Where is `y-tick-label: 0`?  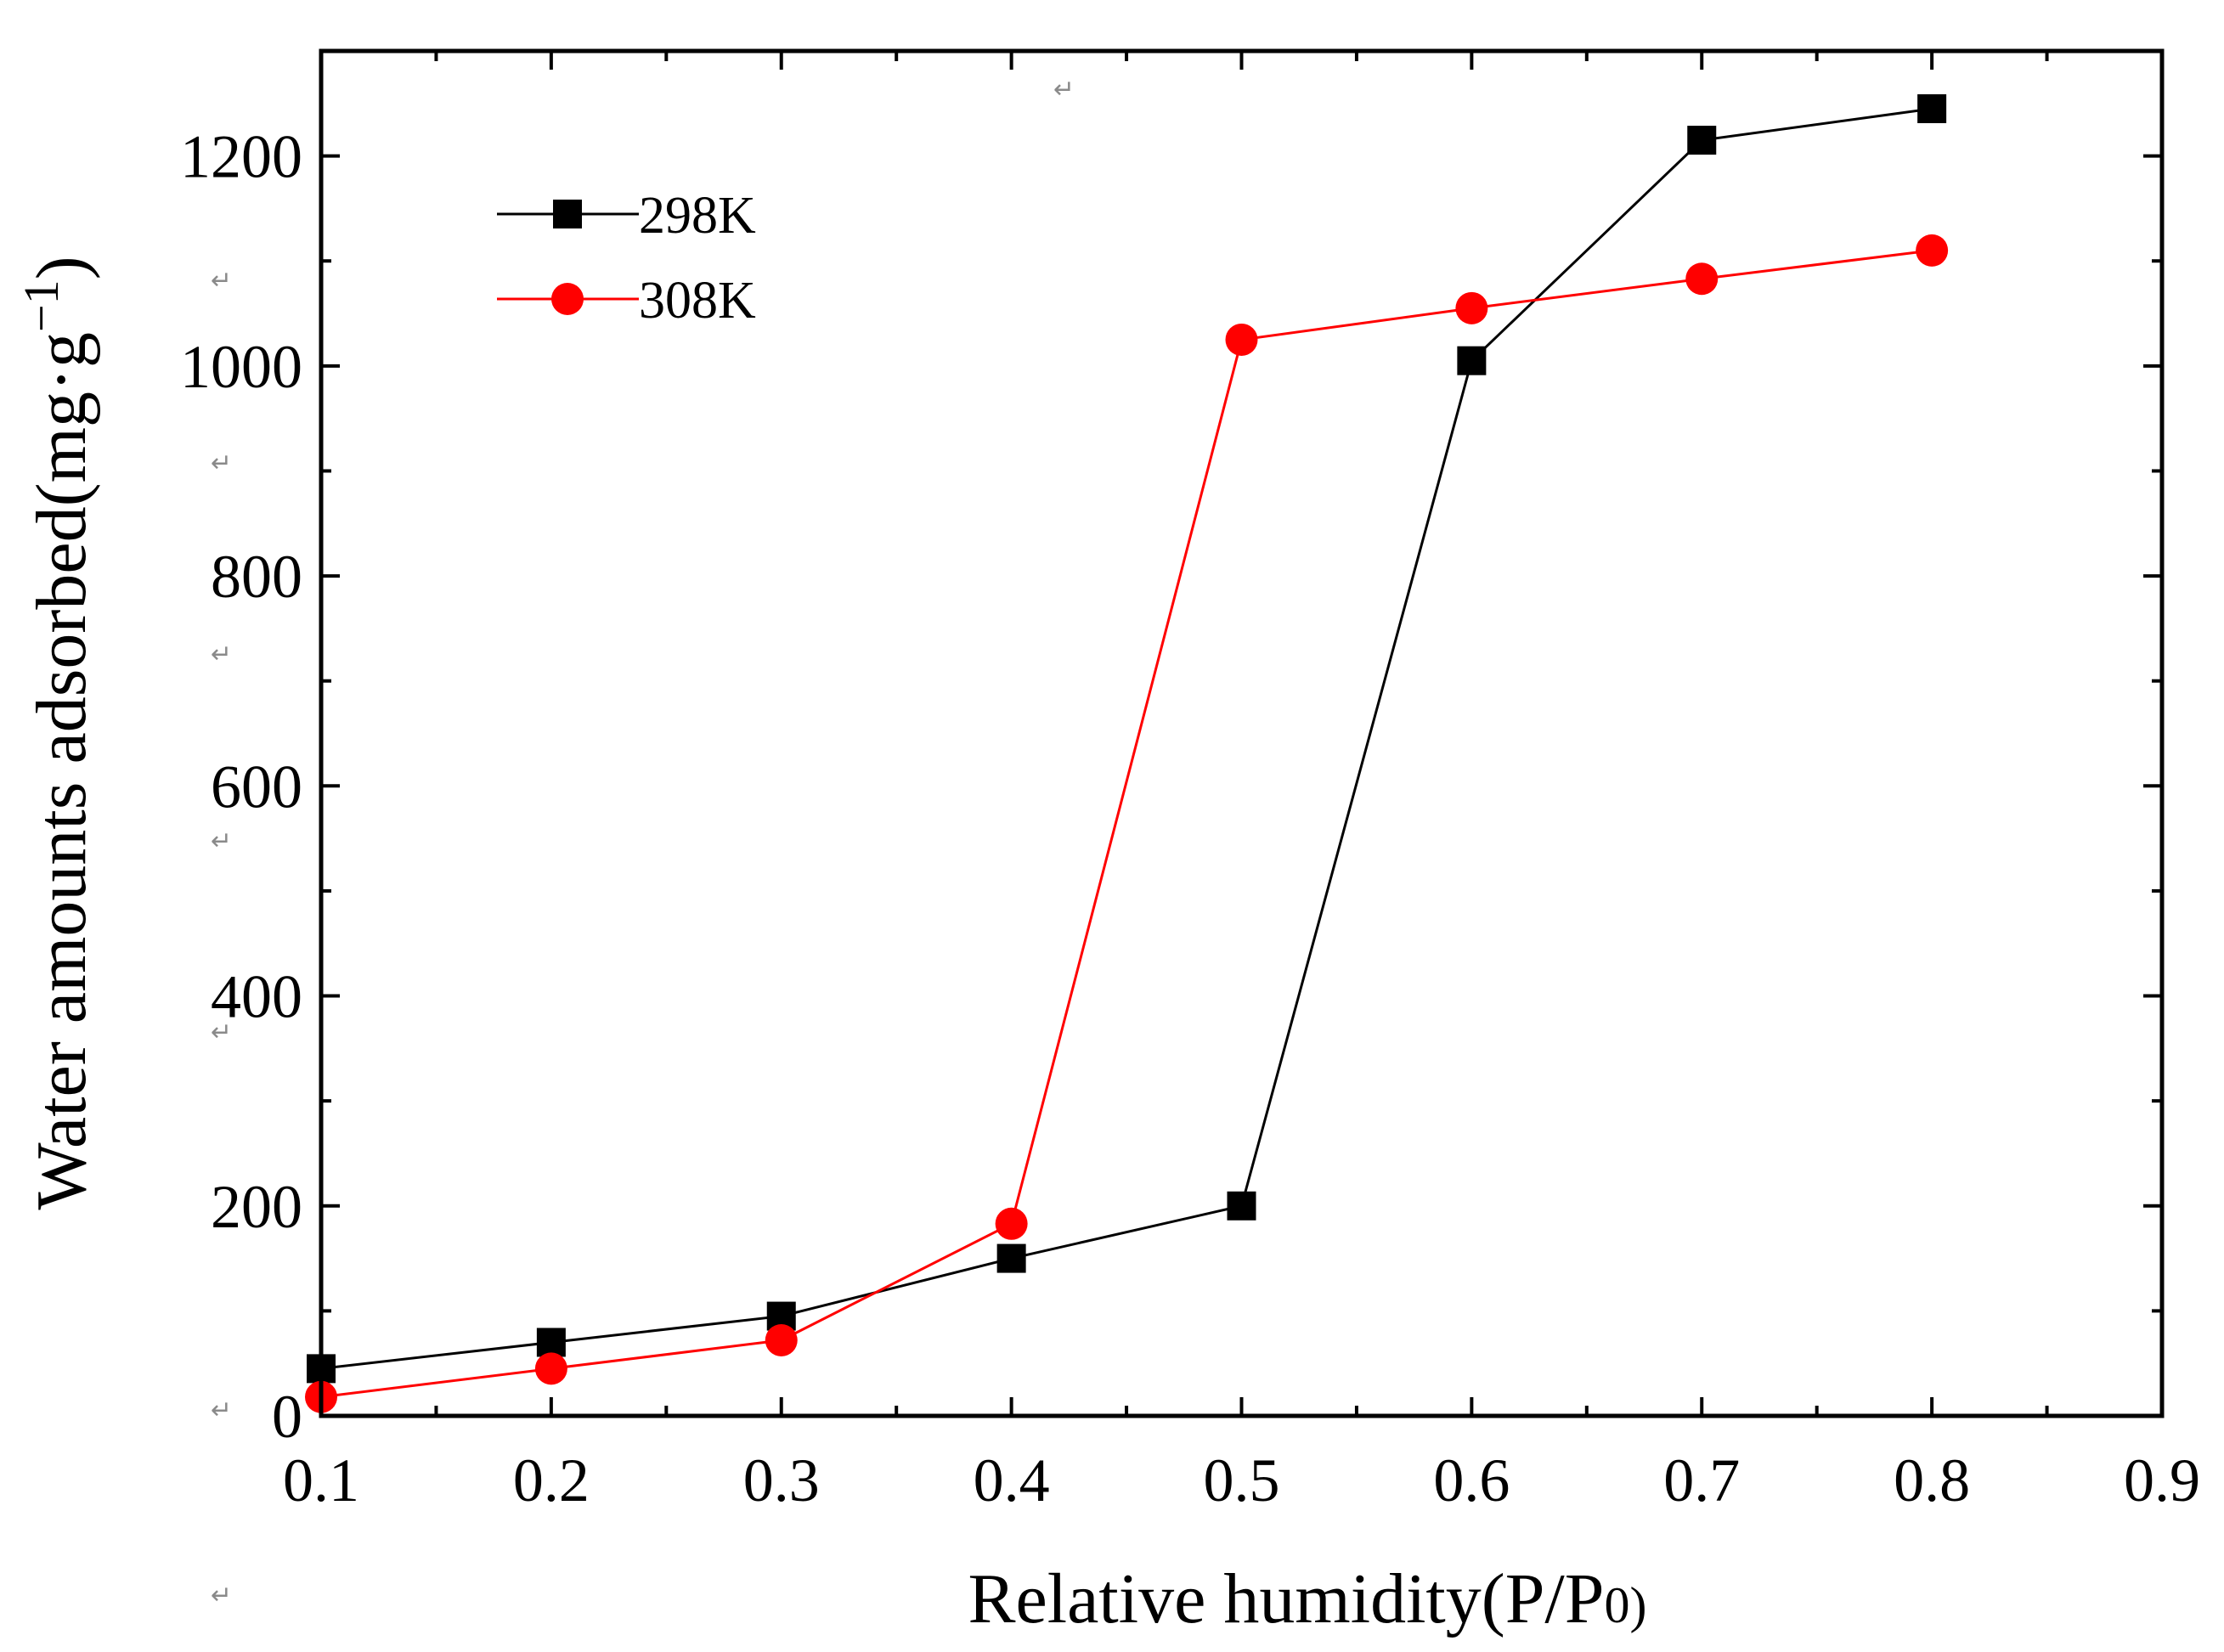
y-tick-label: 0 is located at coordinates (287, 1417).